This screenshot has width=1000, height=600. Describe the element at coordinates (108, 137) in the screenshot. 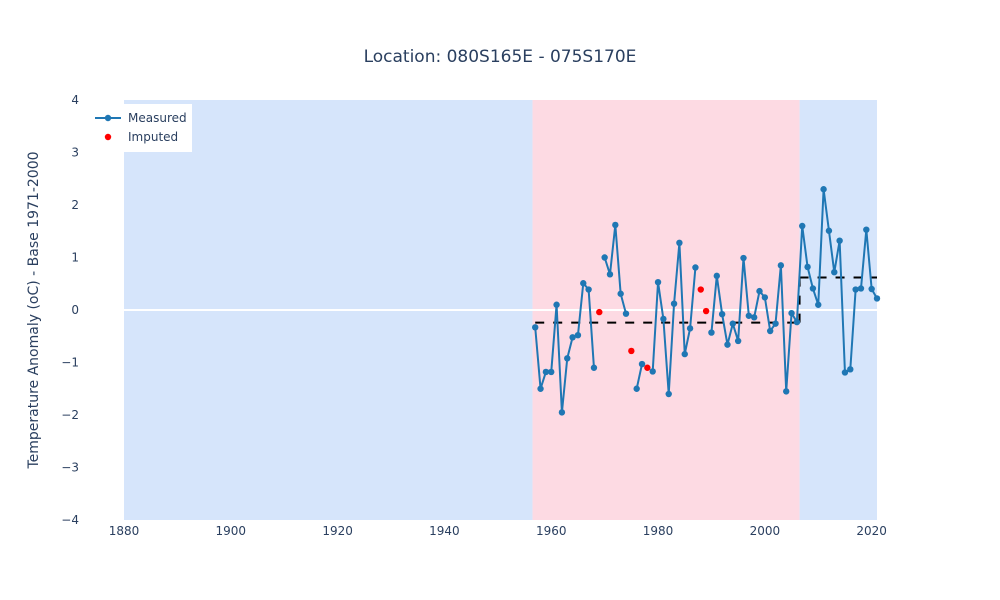

I see `legend-marker-imputed` at that location.